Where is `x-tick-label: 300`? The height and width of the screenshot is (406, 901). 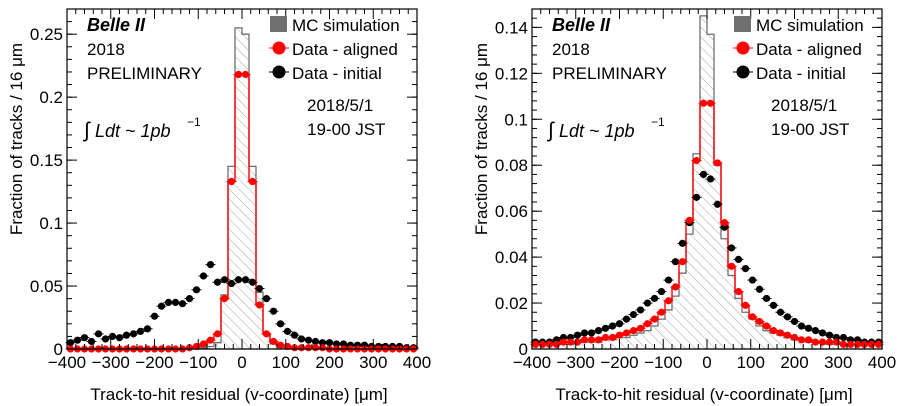 x-tick-label: 300 is located at coordinates (373, 362).